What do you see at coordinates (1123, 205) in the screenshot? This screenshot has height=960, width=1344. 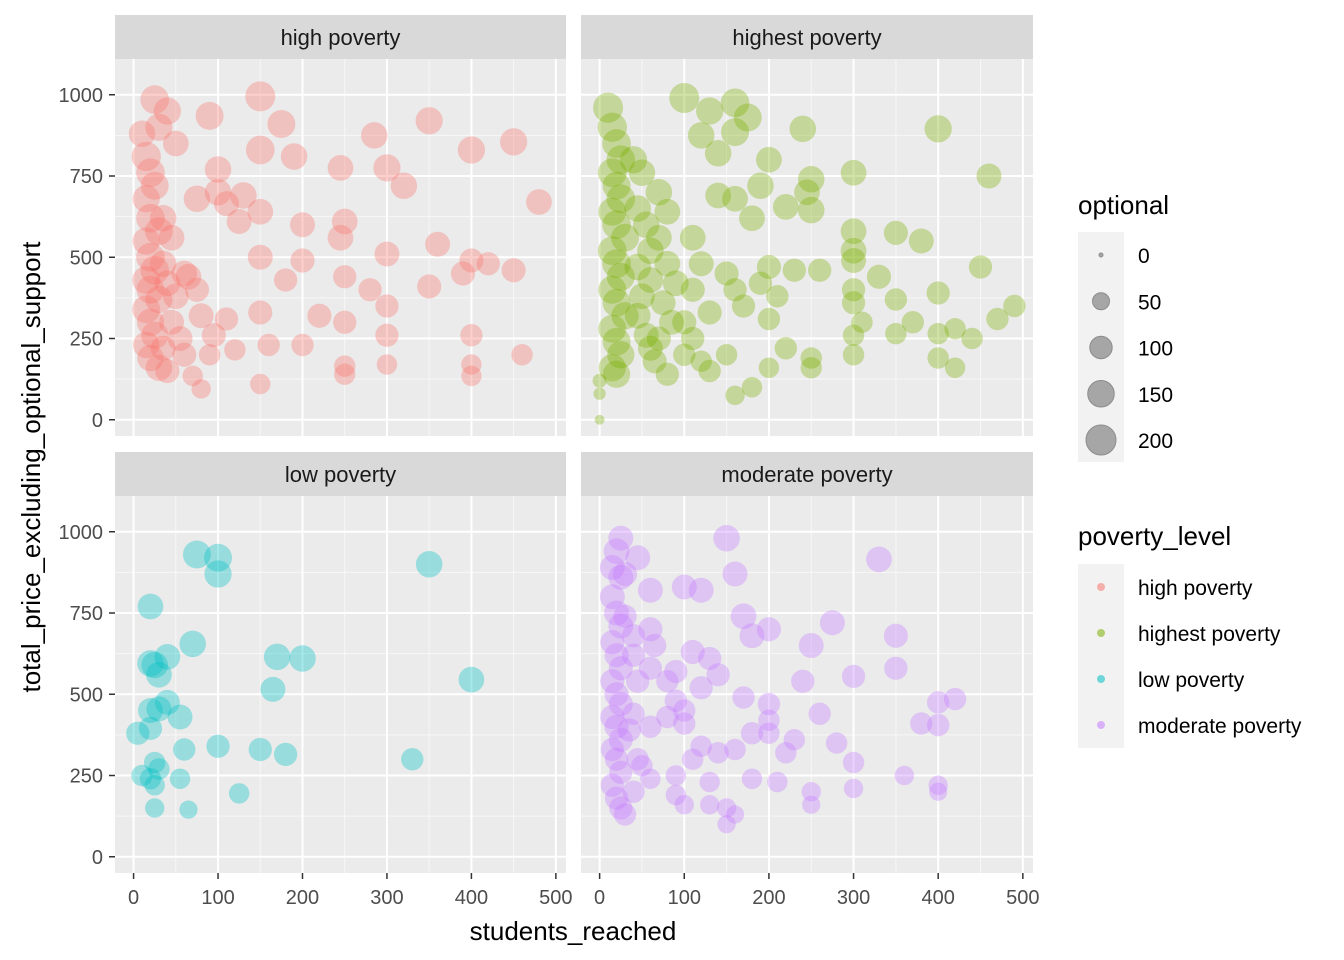 I see `size-legend-title: optional` at bounding box center [1123, 205].